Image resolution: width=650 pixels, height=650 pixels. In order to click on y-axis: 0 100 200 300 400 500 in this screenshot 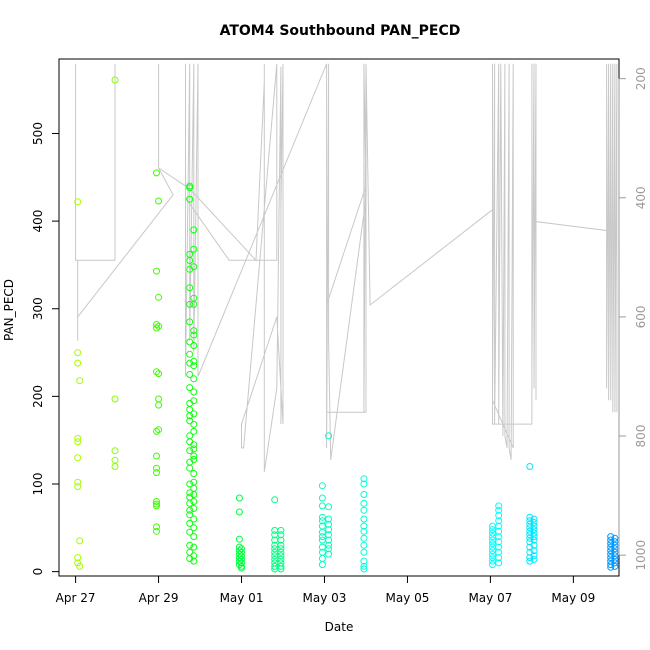, I will do `click(45, 348)`.